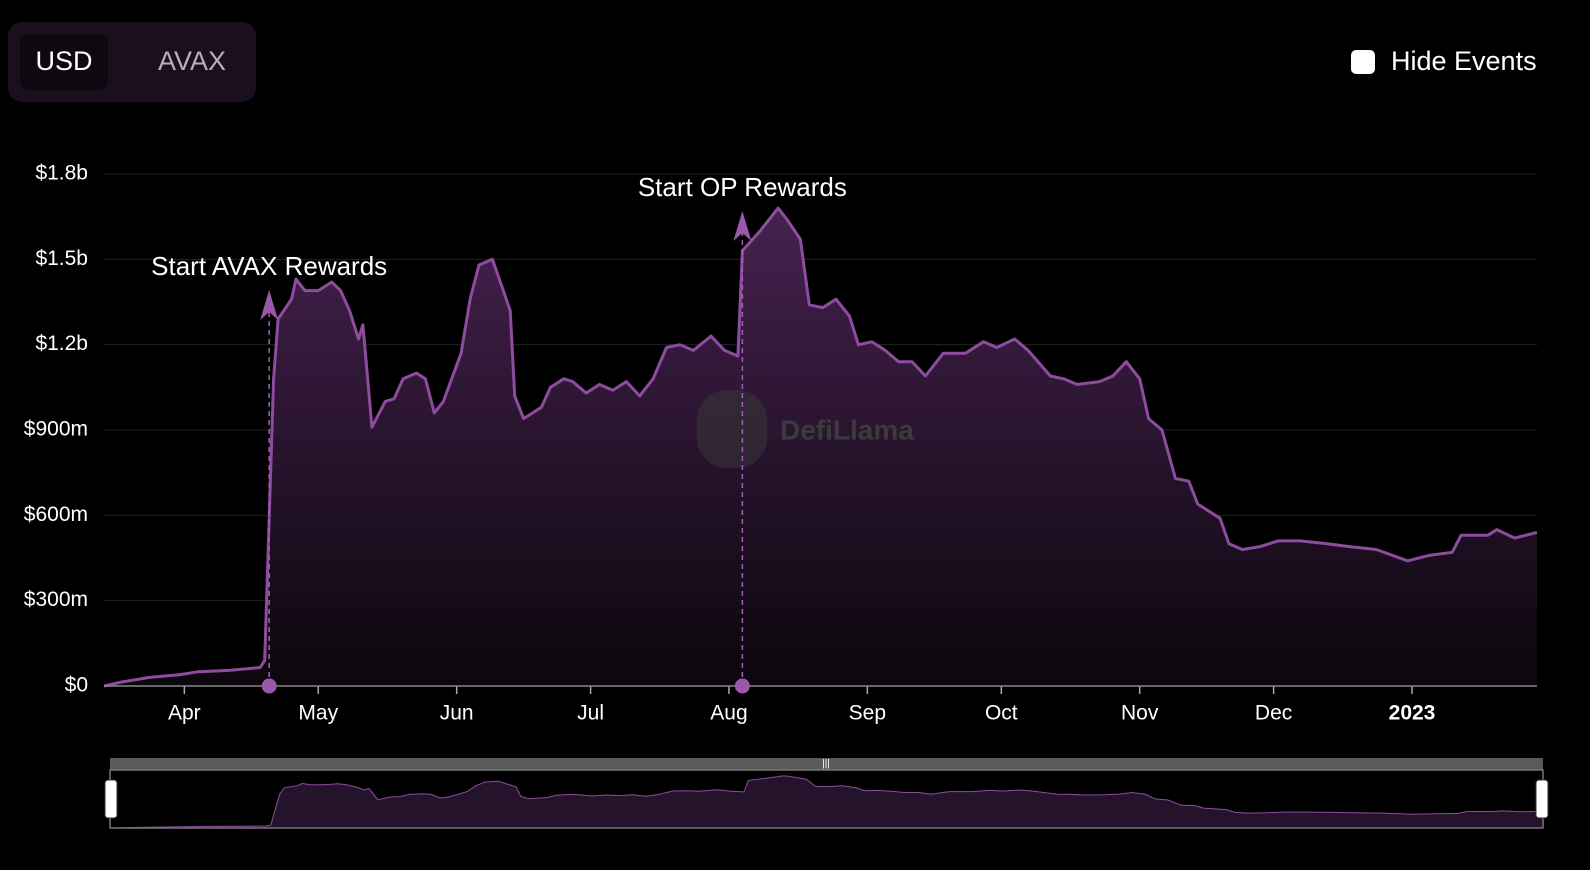  I want to click on x-tick-label: Apr, so click(184, 713).